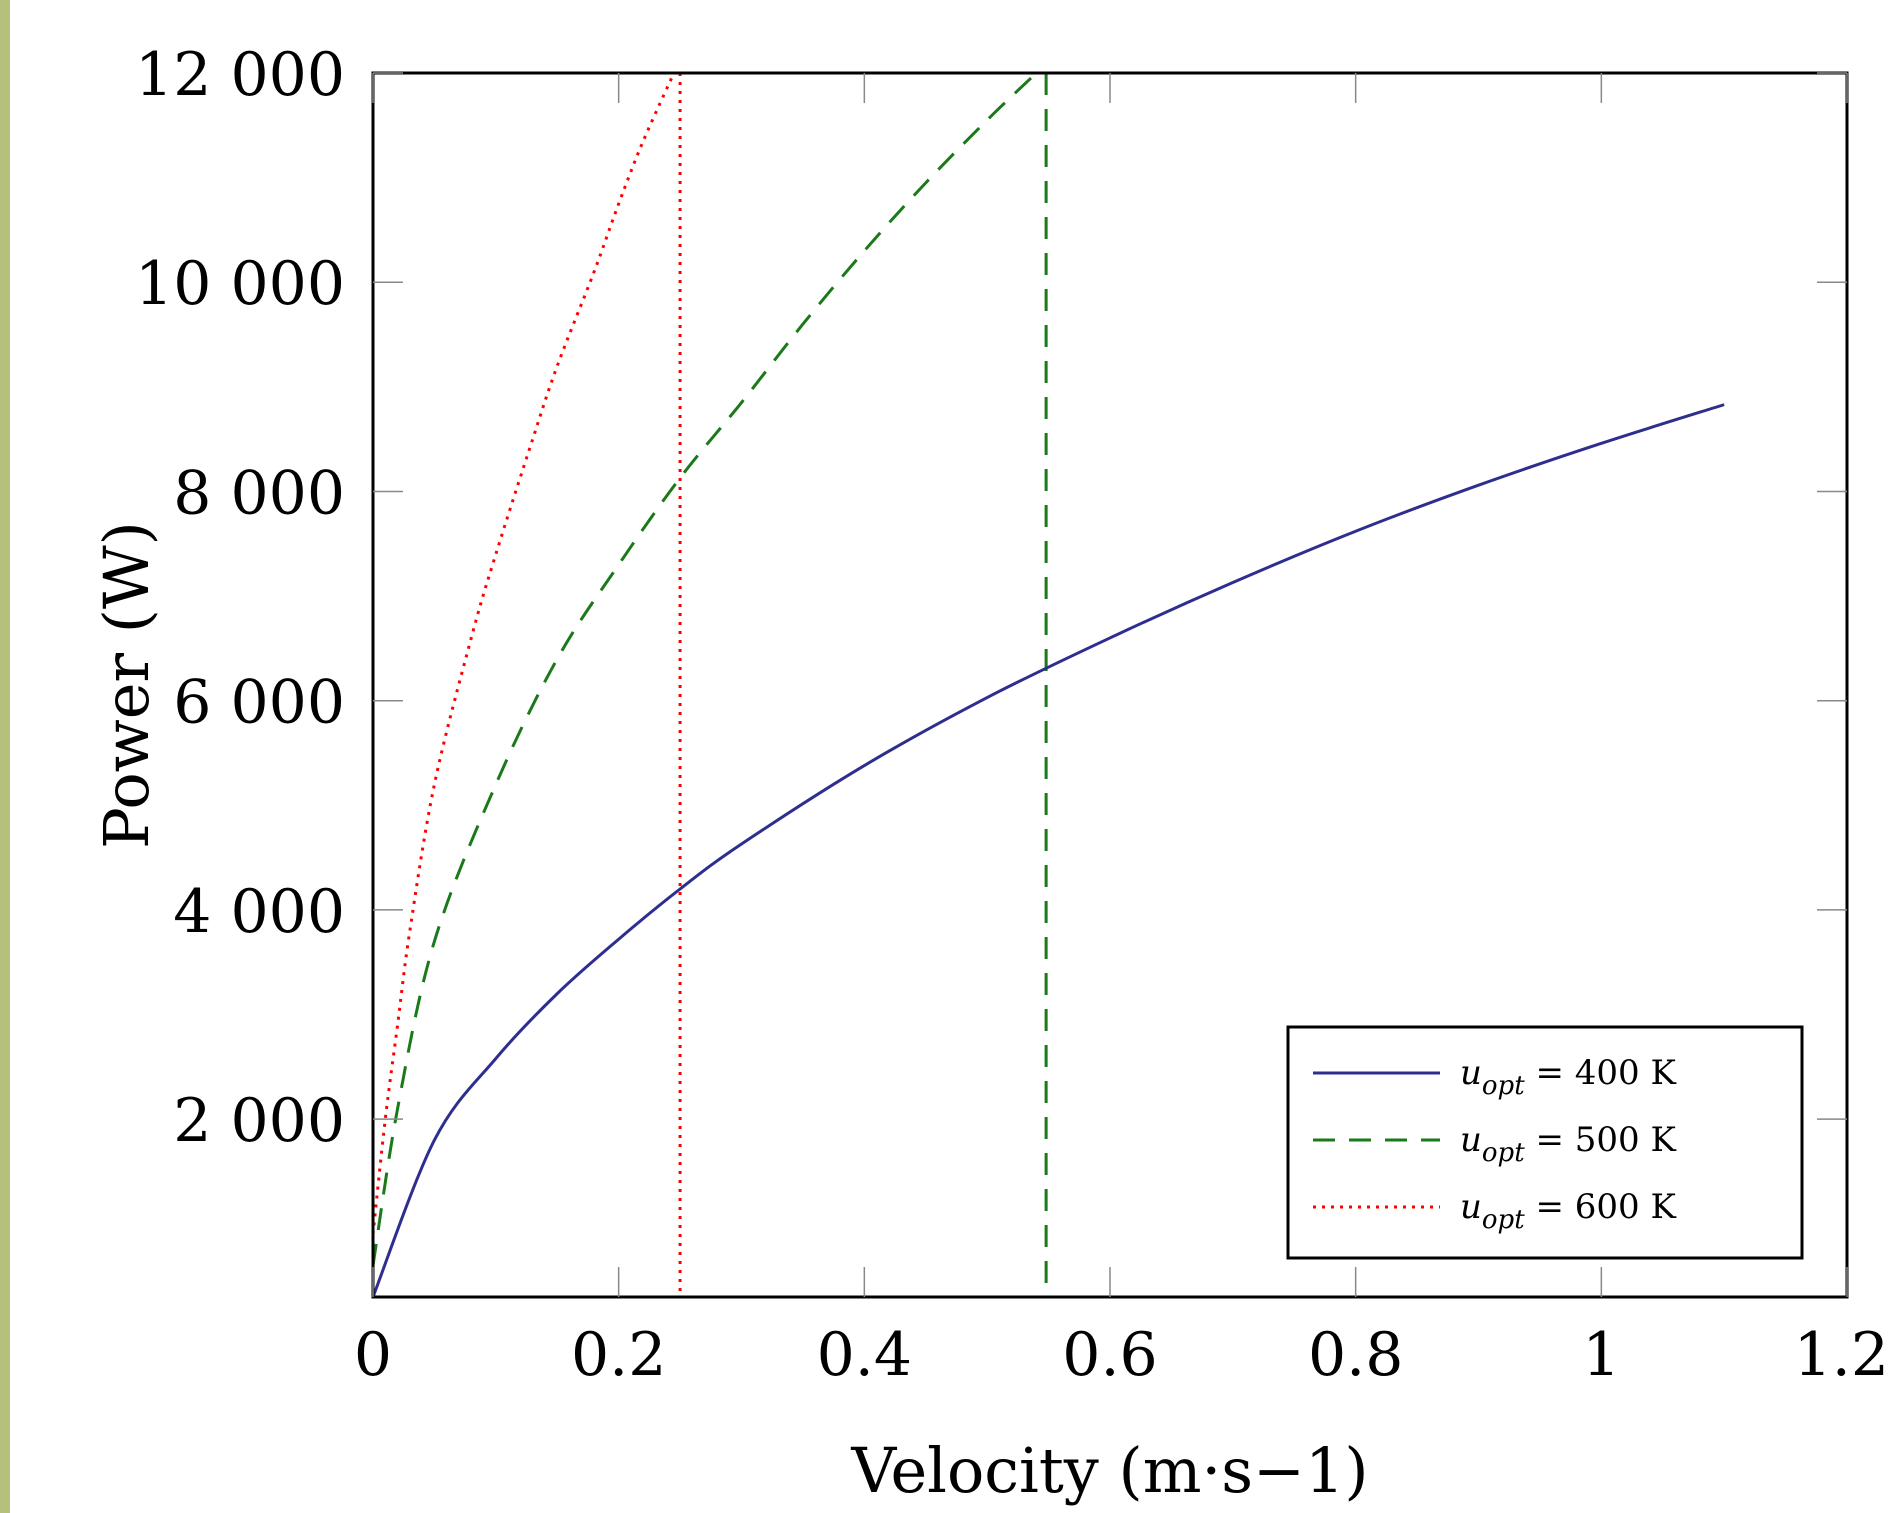  Describe the element at coordinates (1601, 1355) in the screenshot. I see `x-tick-label: 1` at that location.